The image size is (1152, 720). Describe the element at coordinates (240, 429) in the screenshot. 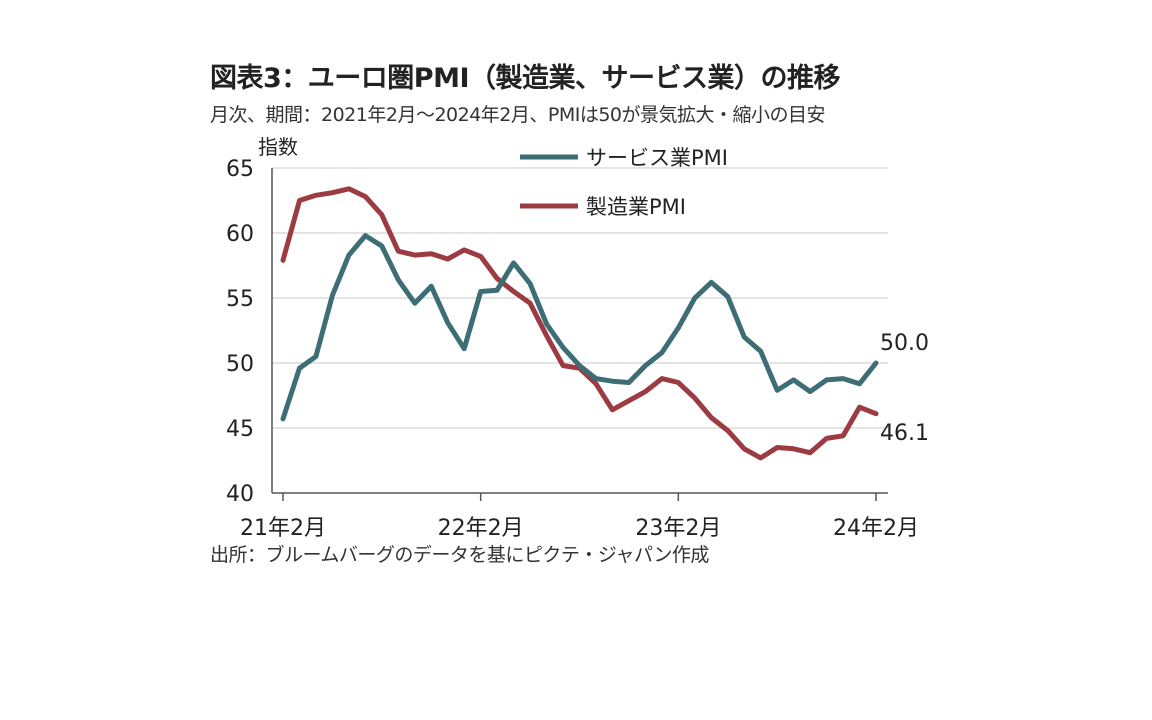

I see `y-tick-label: 45` at that location.